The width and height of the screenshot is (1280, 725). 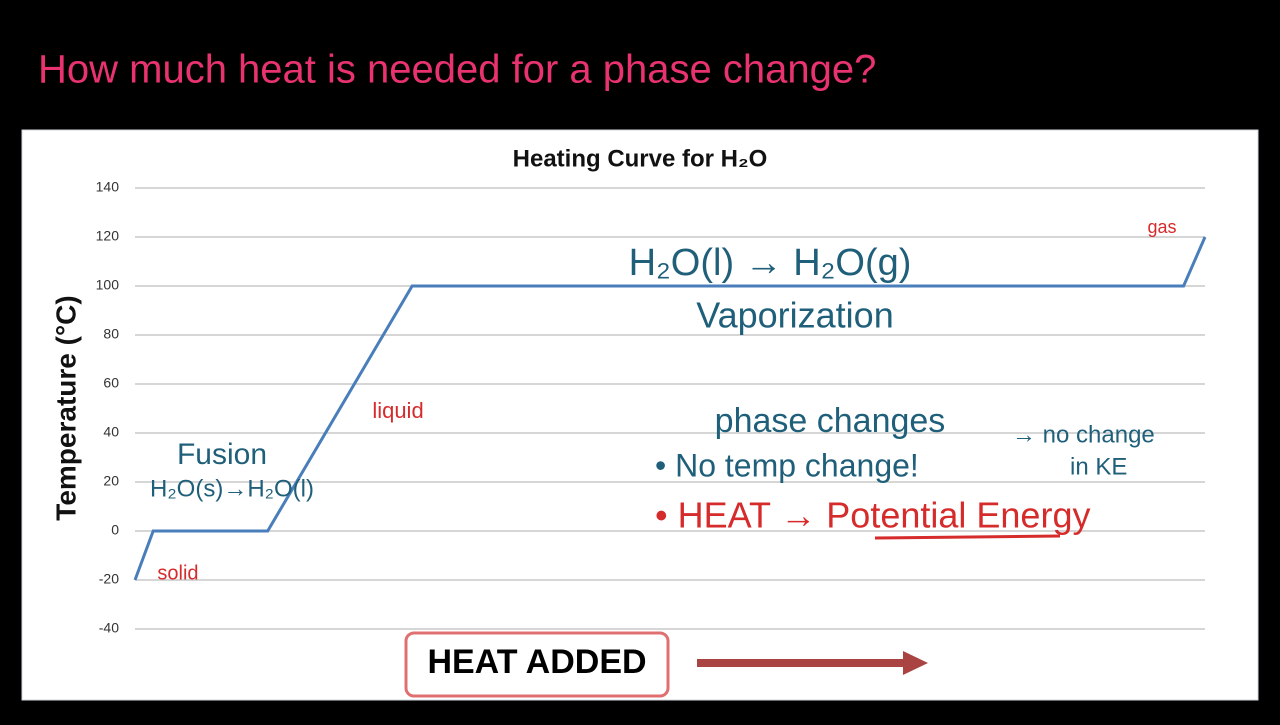 What do you see at coordinates (109, 628) in the screenshot?
I see `y-tick-label: -40` at bounding box center [109, 628].